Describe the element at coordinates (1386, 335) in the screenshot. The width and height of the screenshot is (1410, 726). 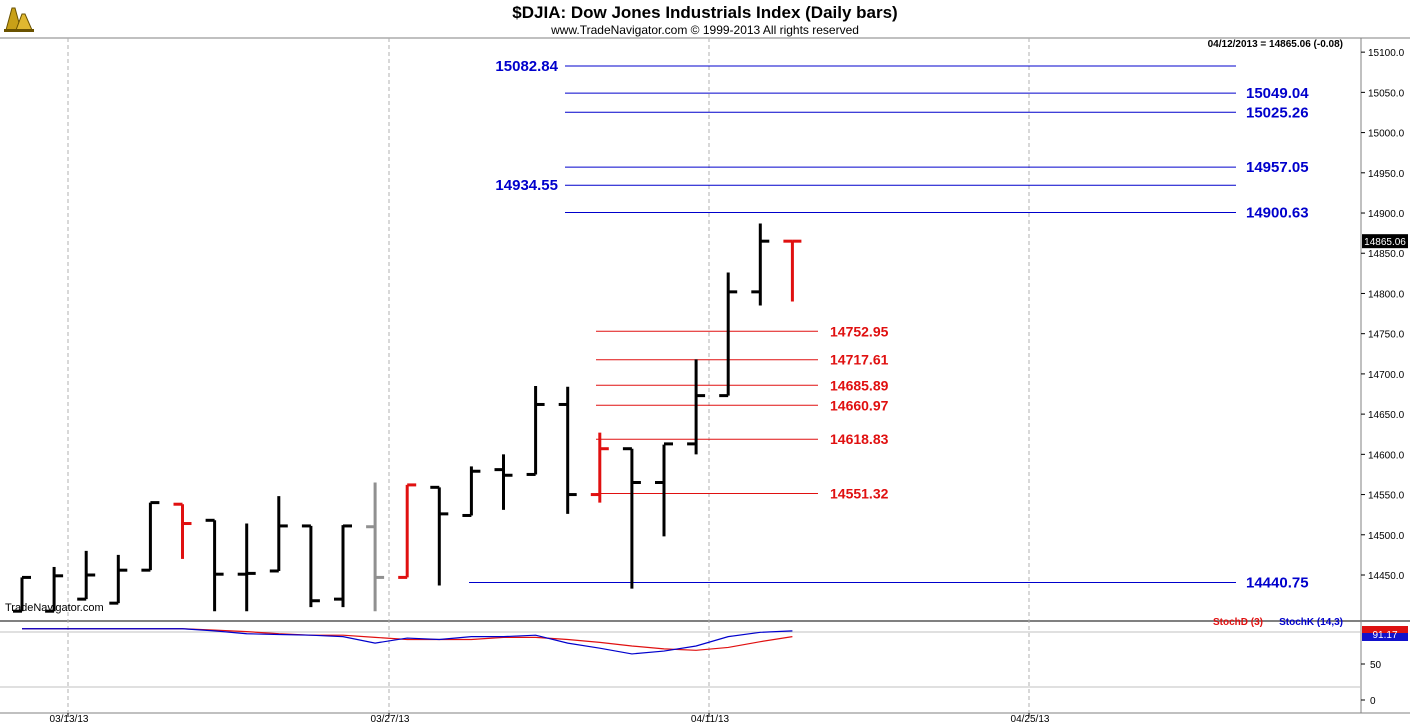
I see `y-tick-label: 14750.0` at that location.